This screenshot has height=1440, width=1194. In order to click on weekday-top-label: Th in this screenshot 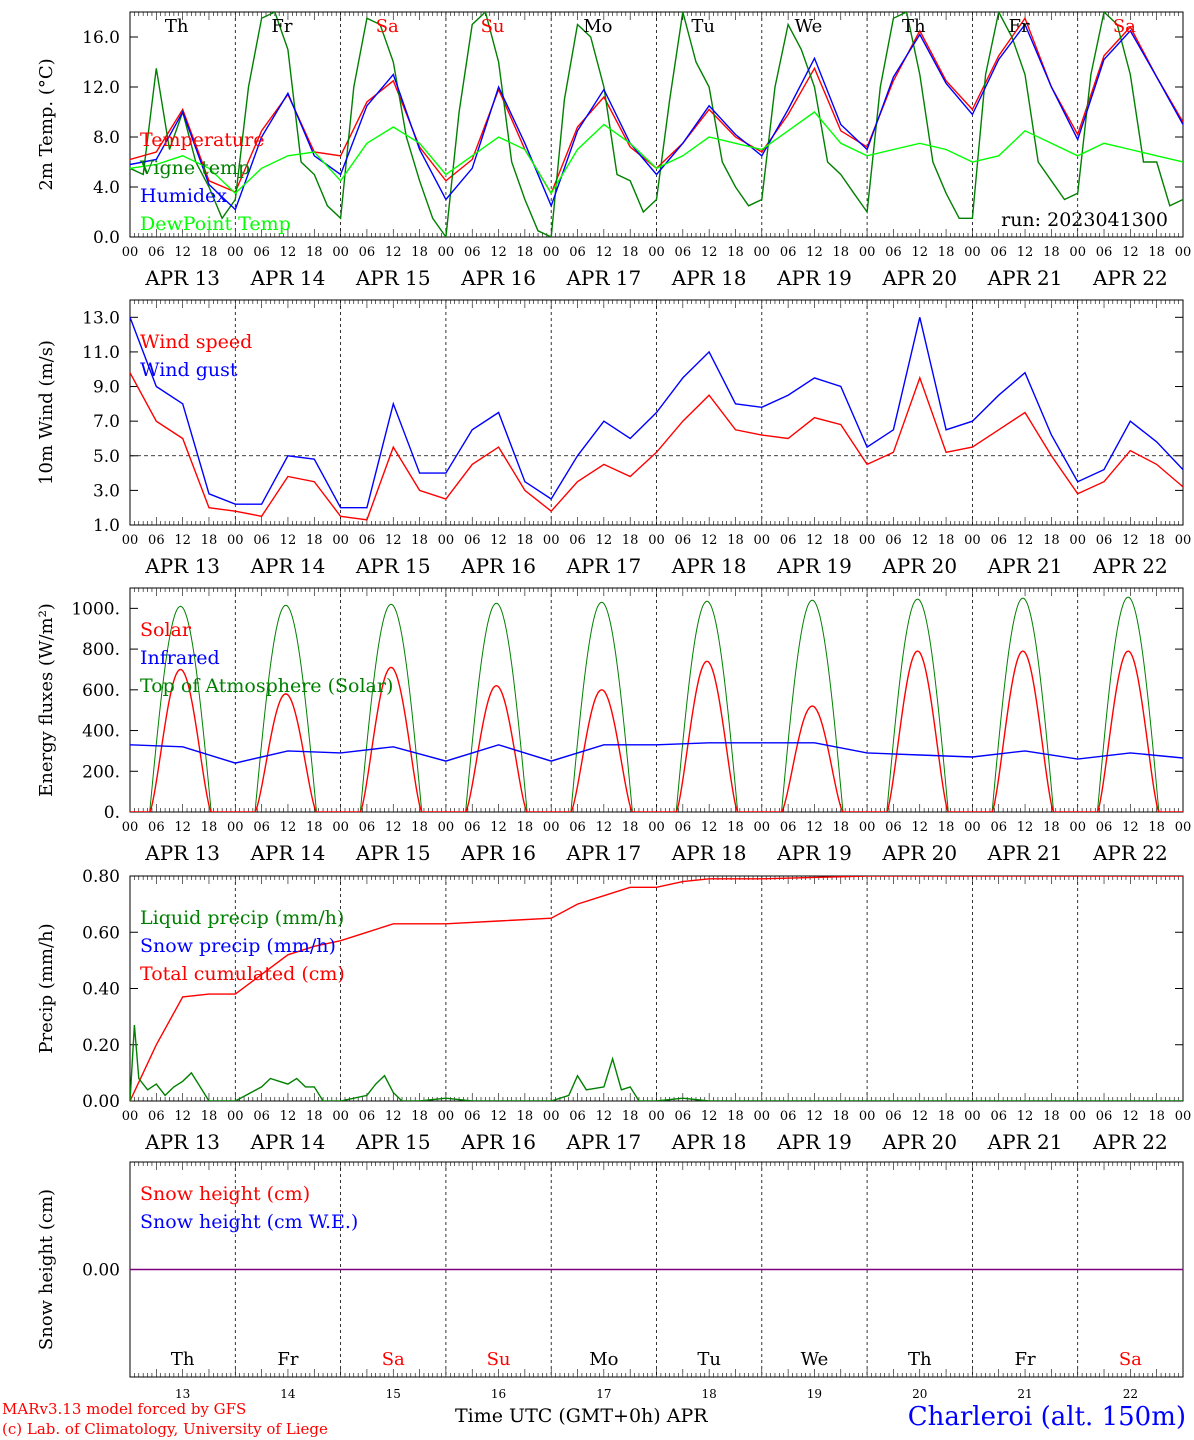, I will do `click(914, 26)`.